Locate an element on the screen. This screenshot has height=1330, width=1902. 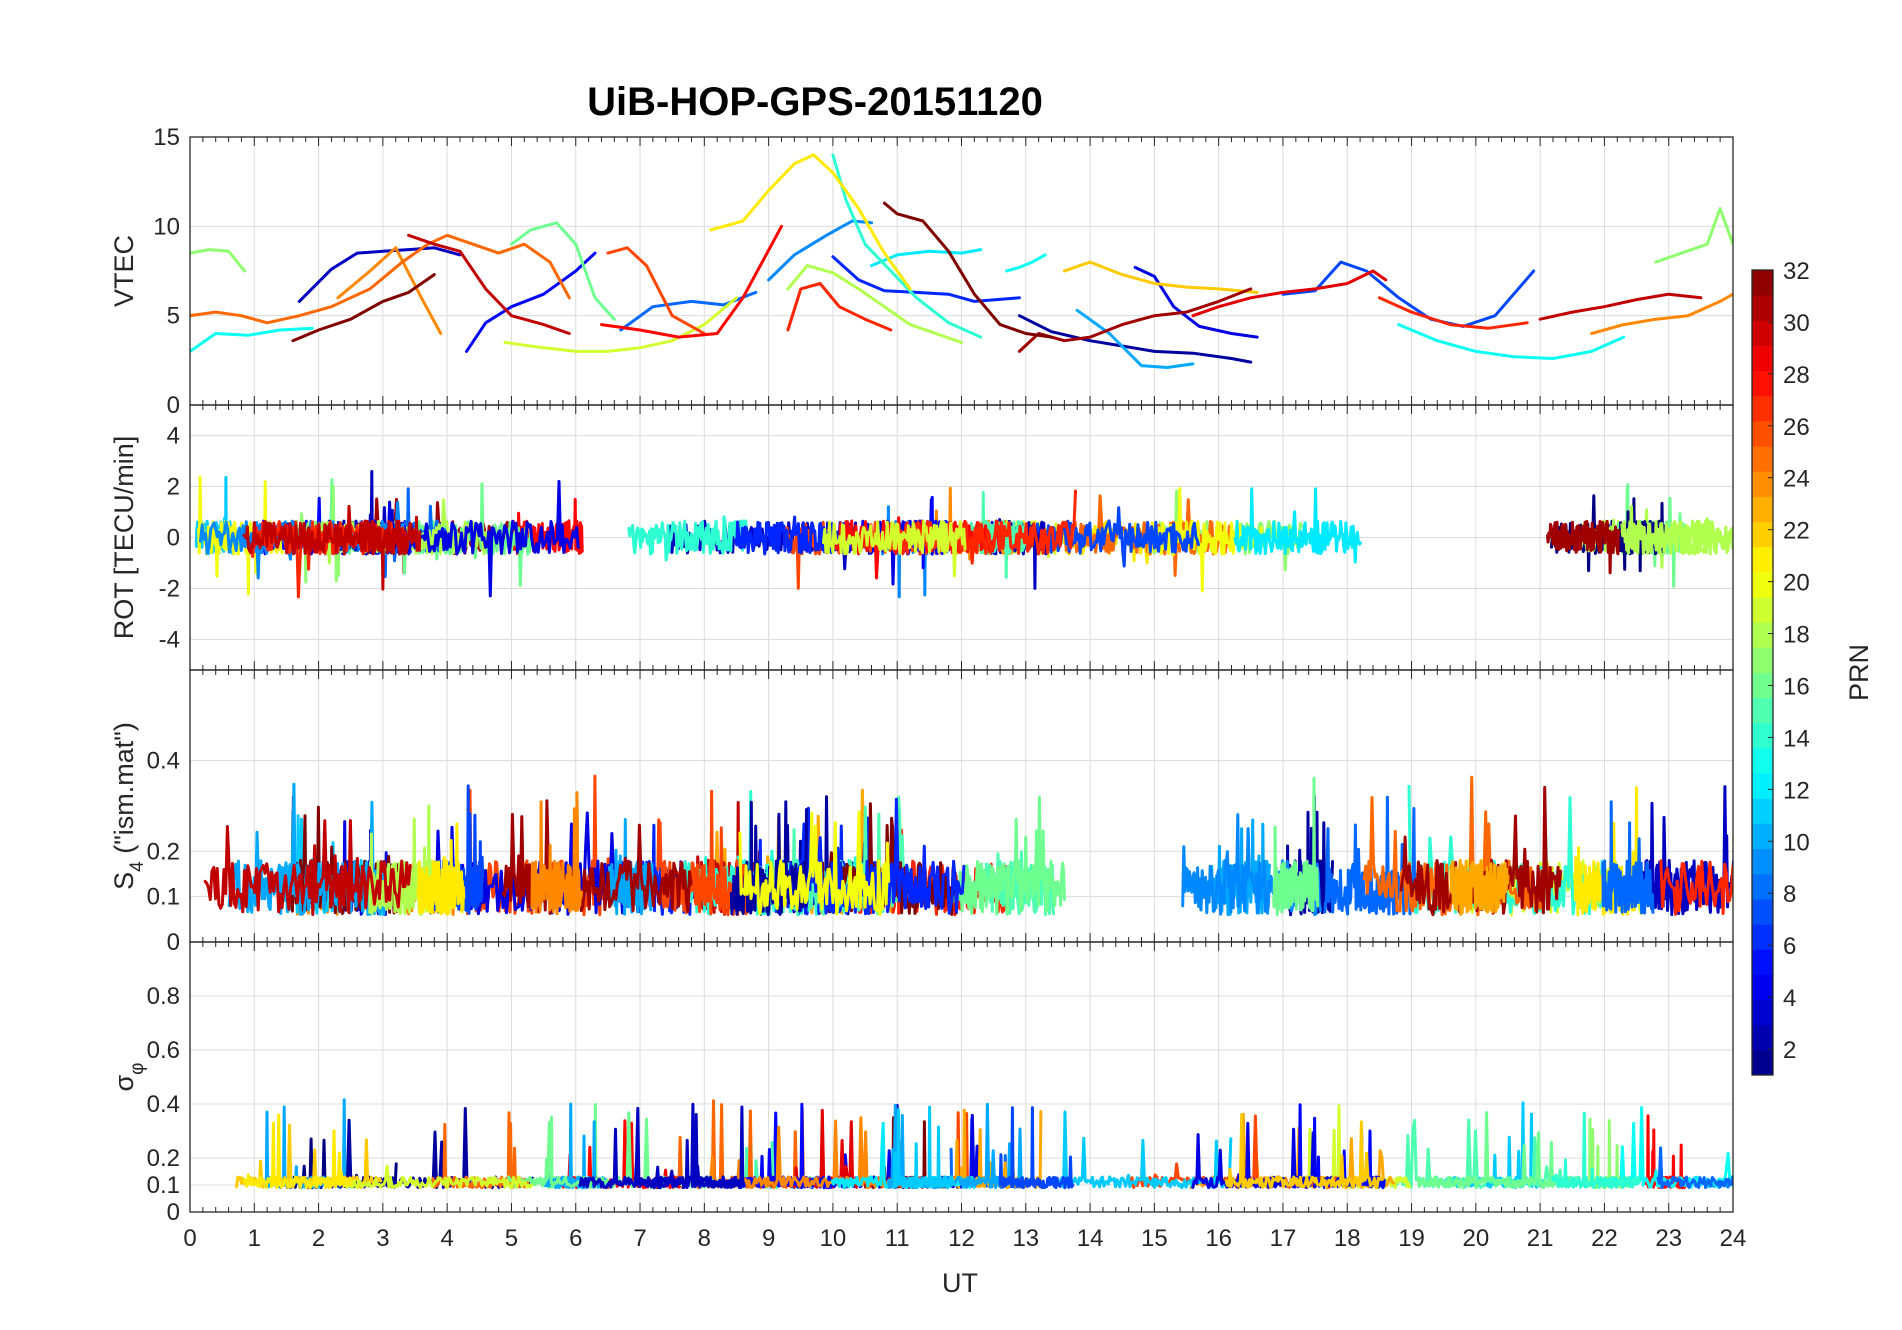
x-tick-label: 9 is located at coordinates (768, 1238).